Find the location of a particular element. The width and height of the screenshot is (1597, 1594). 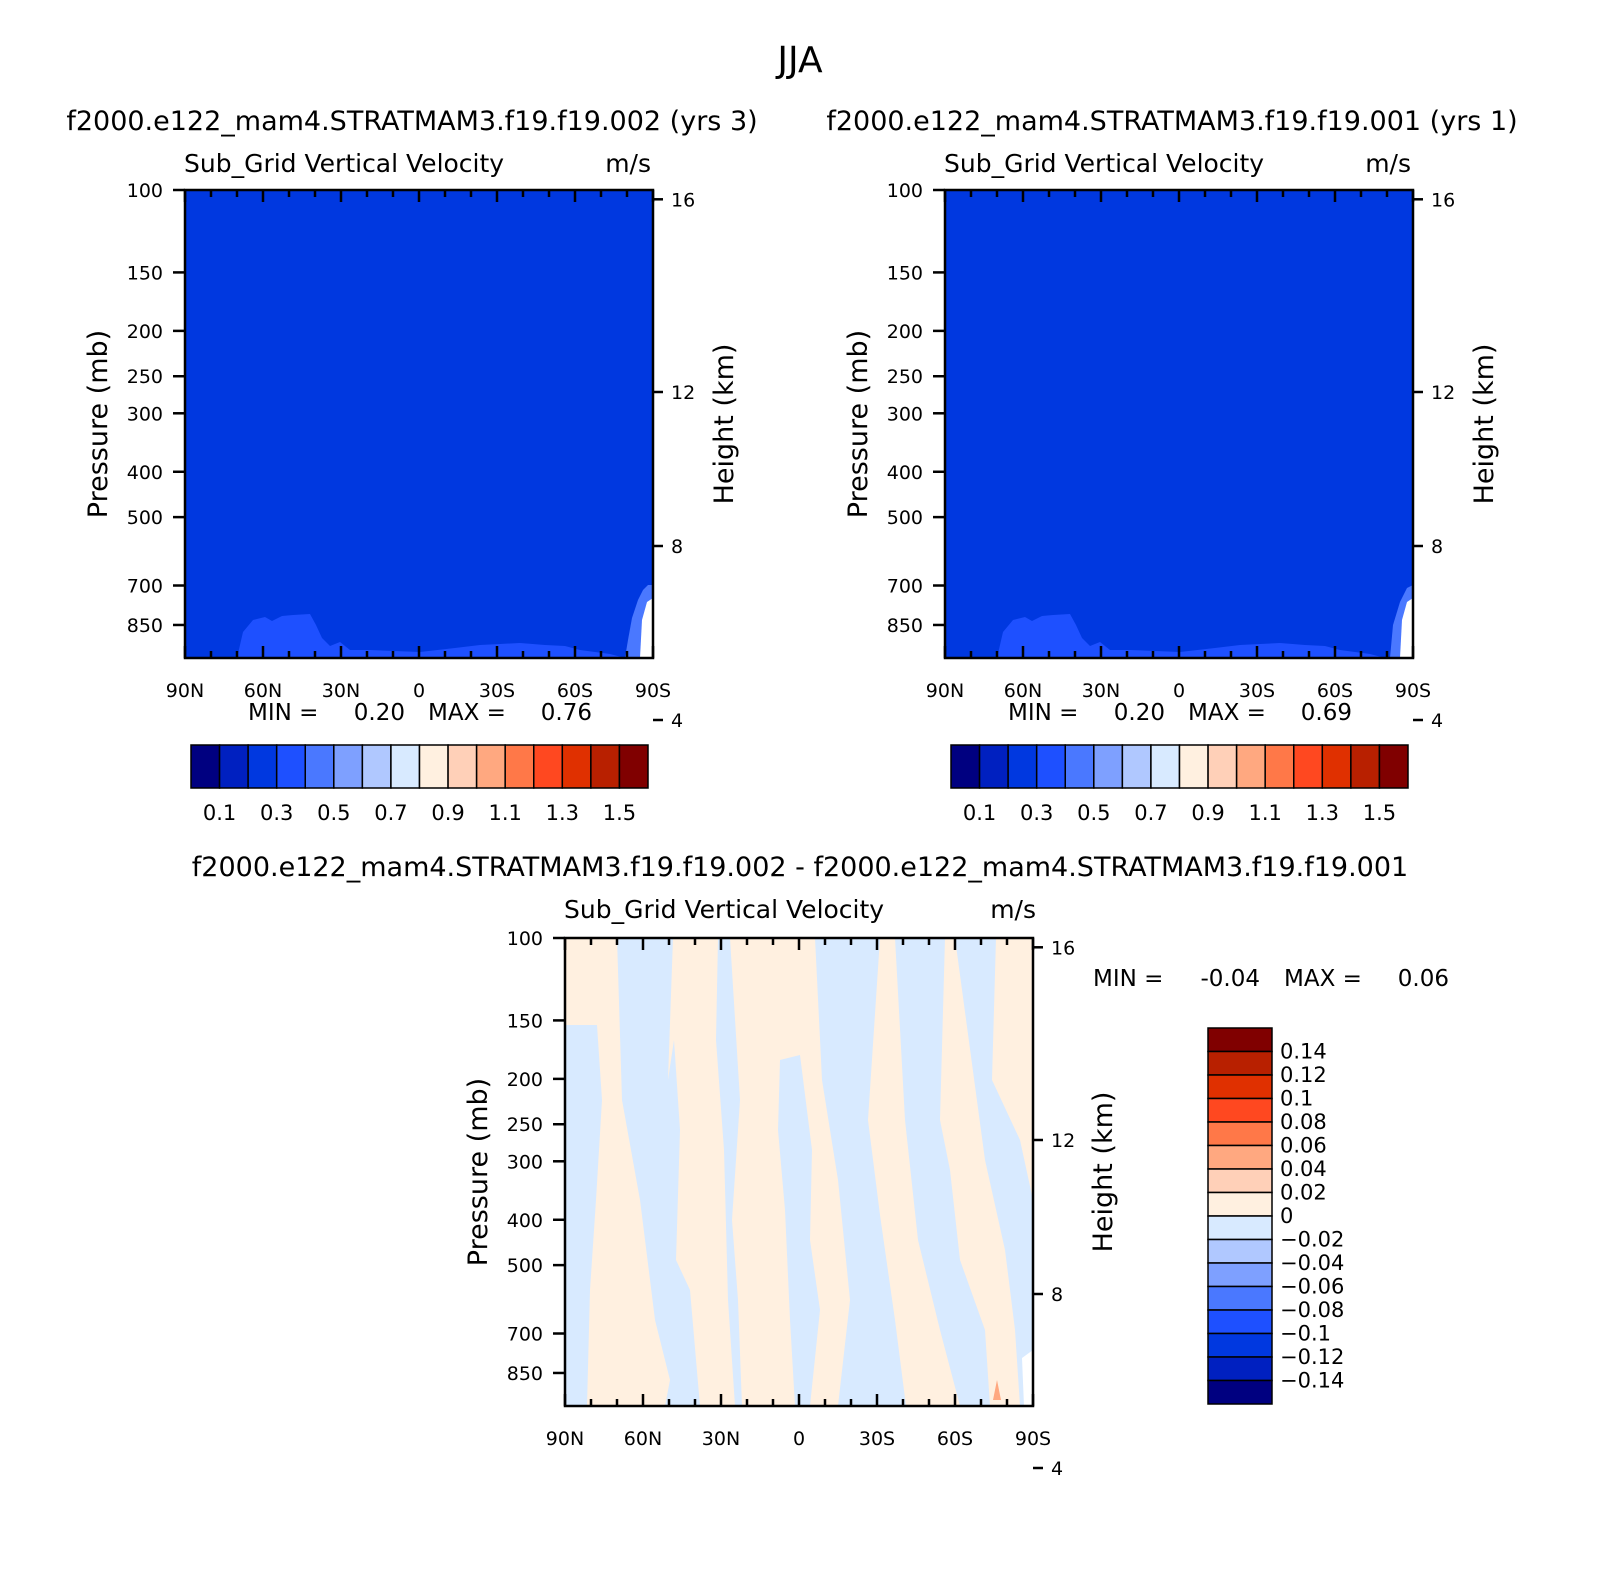

panel-b-xtick-label: 60N is located at coordinates (1023, 691).